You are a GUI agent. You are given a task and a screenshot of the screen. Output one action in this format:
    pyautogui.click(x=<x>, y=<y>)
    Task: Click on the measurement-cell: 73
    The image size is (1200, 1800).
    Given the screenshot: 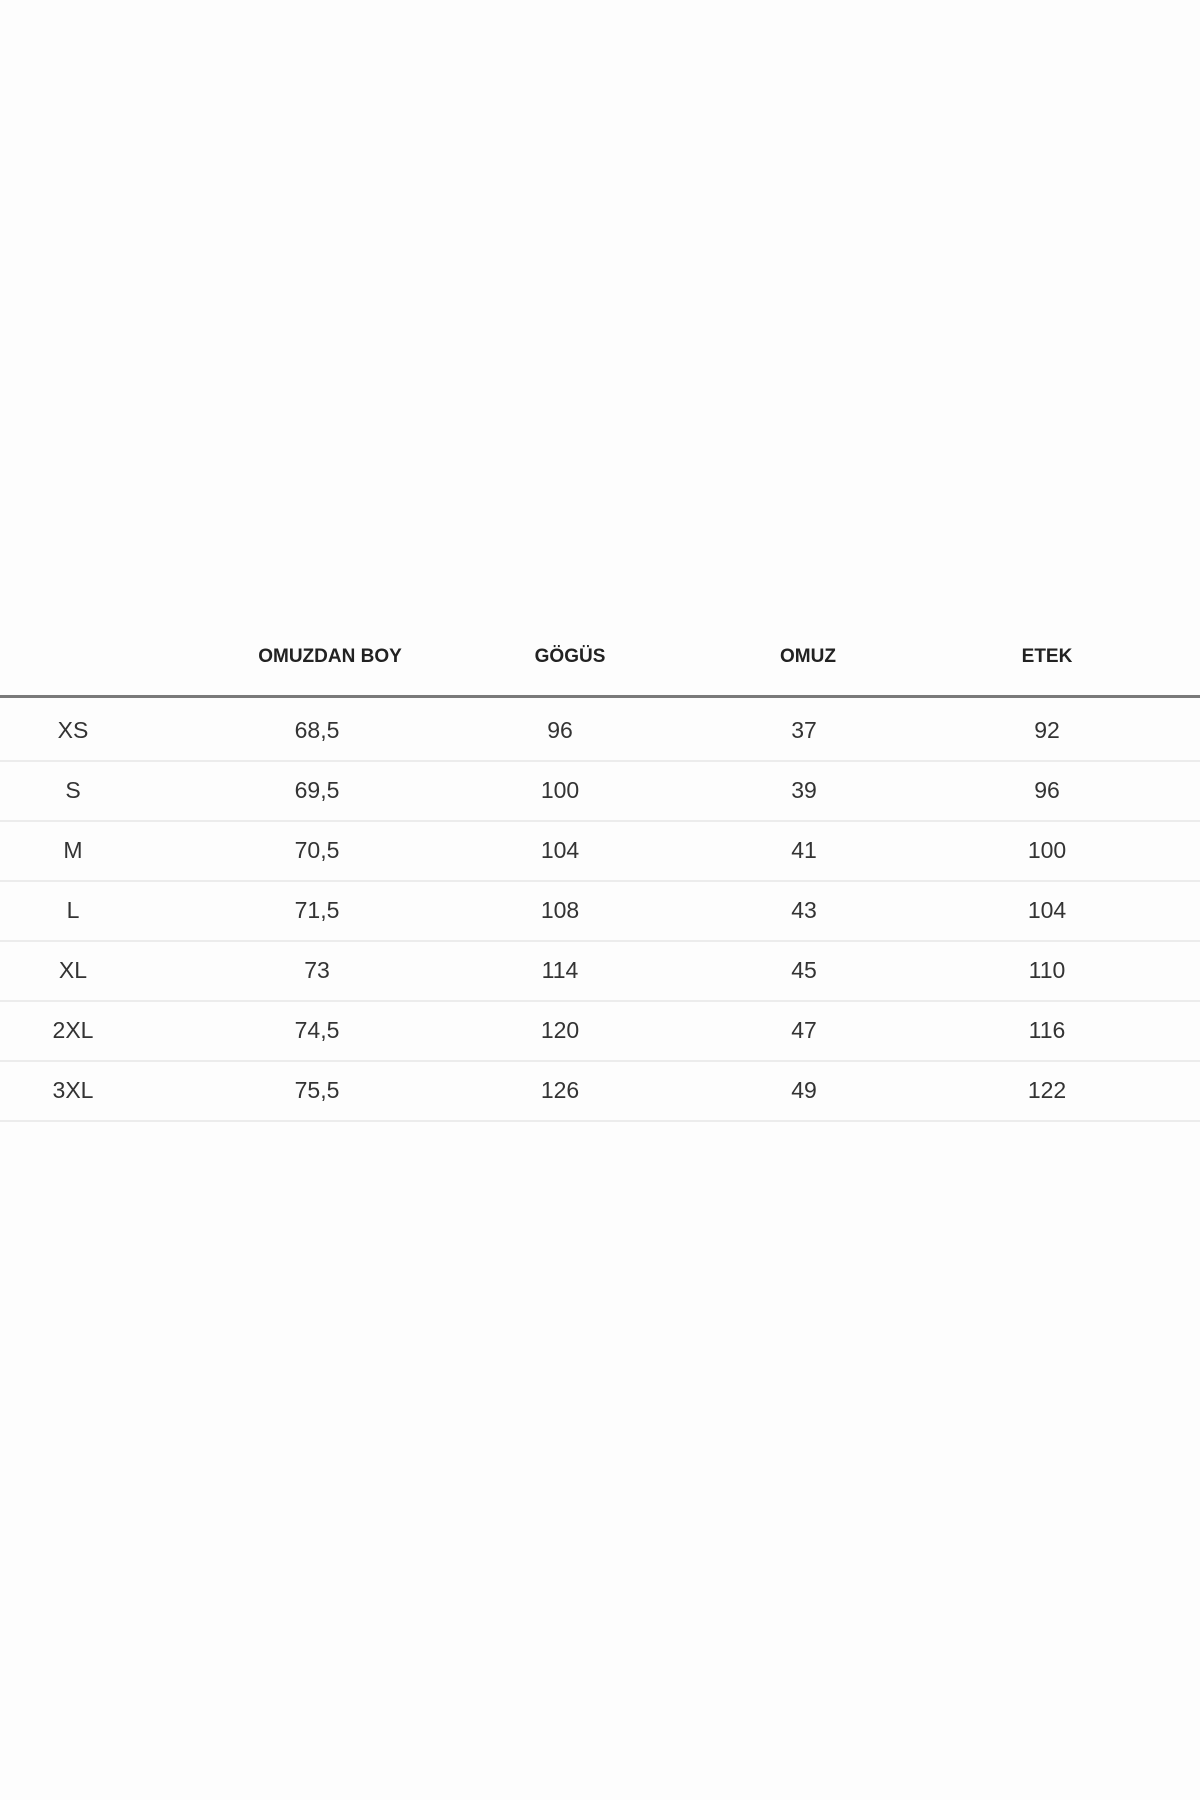 What is the action you would take?
    pyautogui.click(x=317, y=970)
    